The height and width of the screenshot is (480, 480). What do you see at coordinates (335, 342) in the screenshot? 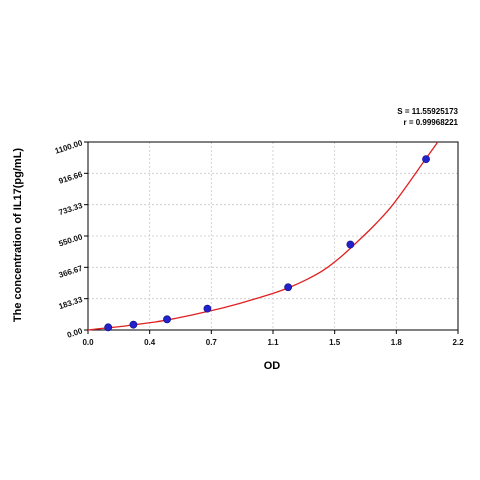
I see `x-tick-label: 1.5` at bounding box center [335, 342].